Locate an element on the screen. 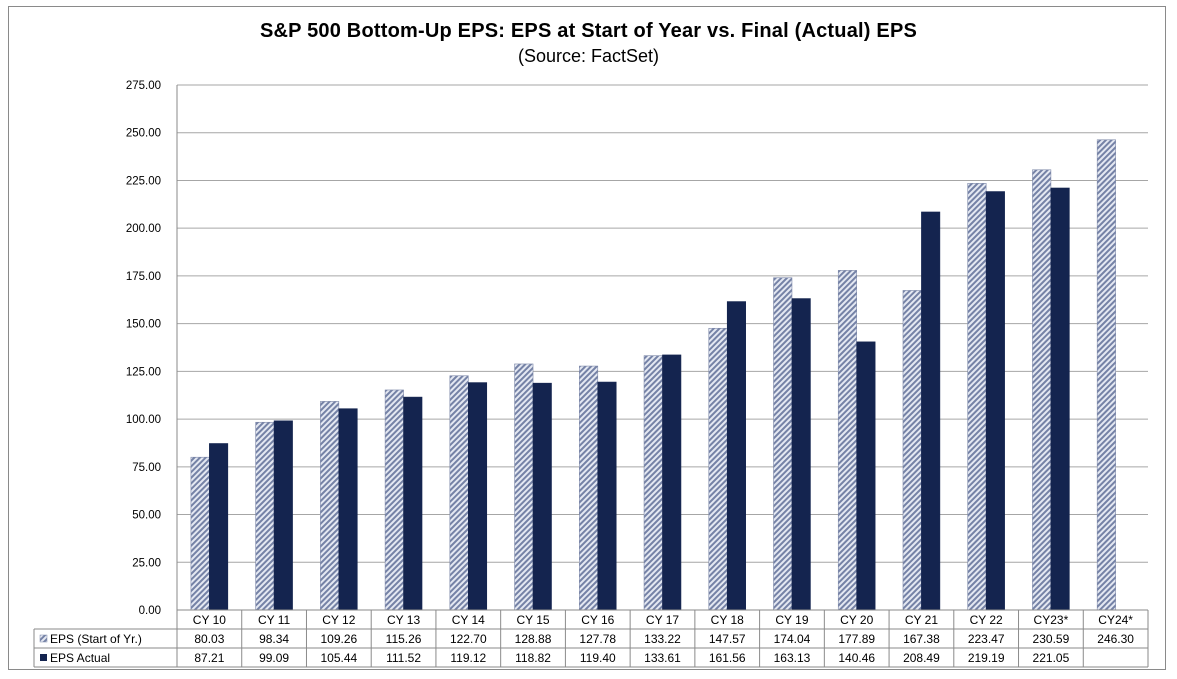 This screenshot has width=1177, height=679. data-label: 246.30 is located at coordinates (1115, 639).